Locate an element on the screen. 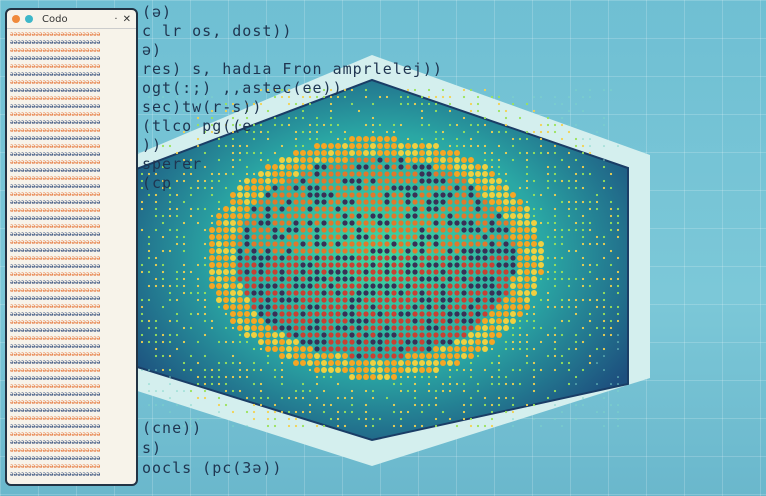 This screenshot has width=766, height=496. close-icon: ✕ is located at coordinates (127, 19).